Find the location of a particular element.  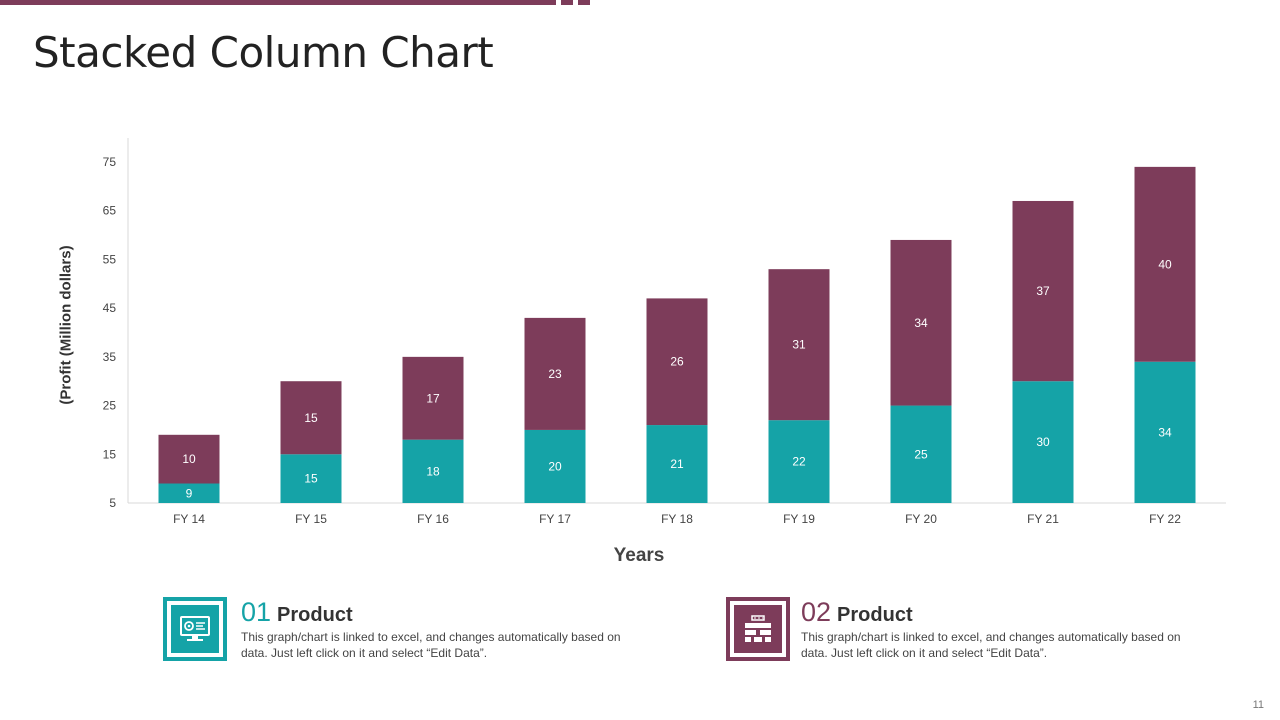

y-tick-label: 45 is located at coordinates (110, 308).